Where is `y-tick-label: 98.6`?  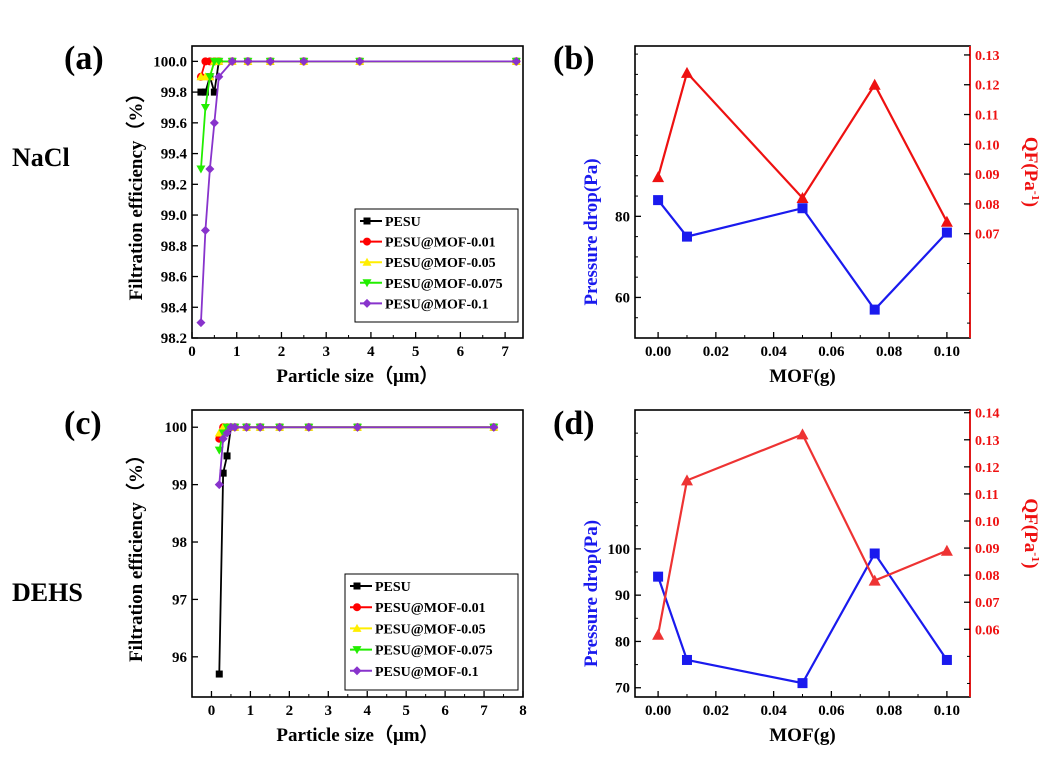
y-tick-label: 98.6 is located at coordinates (174, 278).